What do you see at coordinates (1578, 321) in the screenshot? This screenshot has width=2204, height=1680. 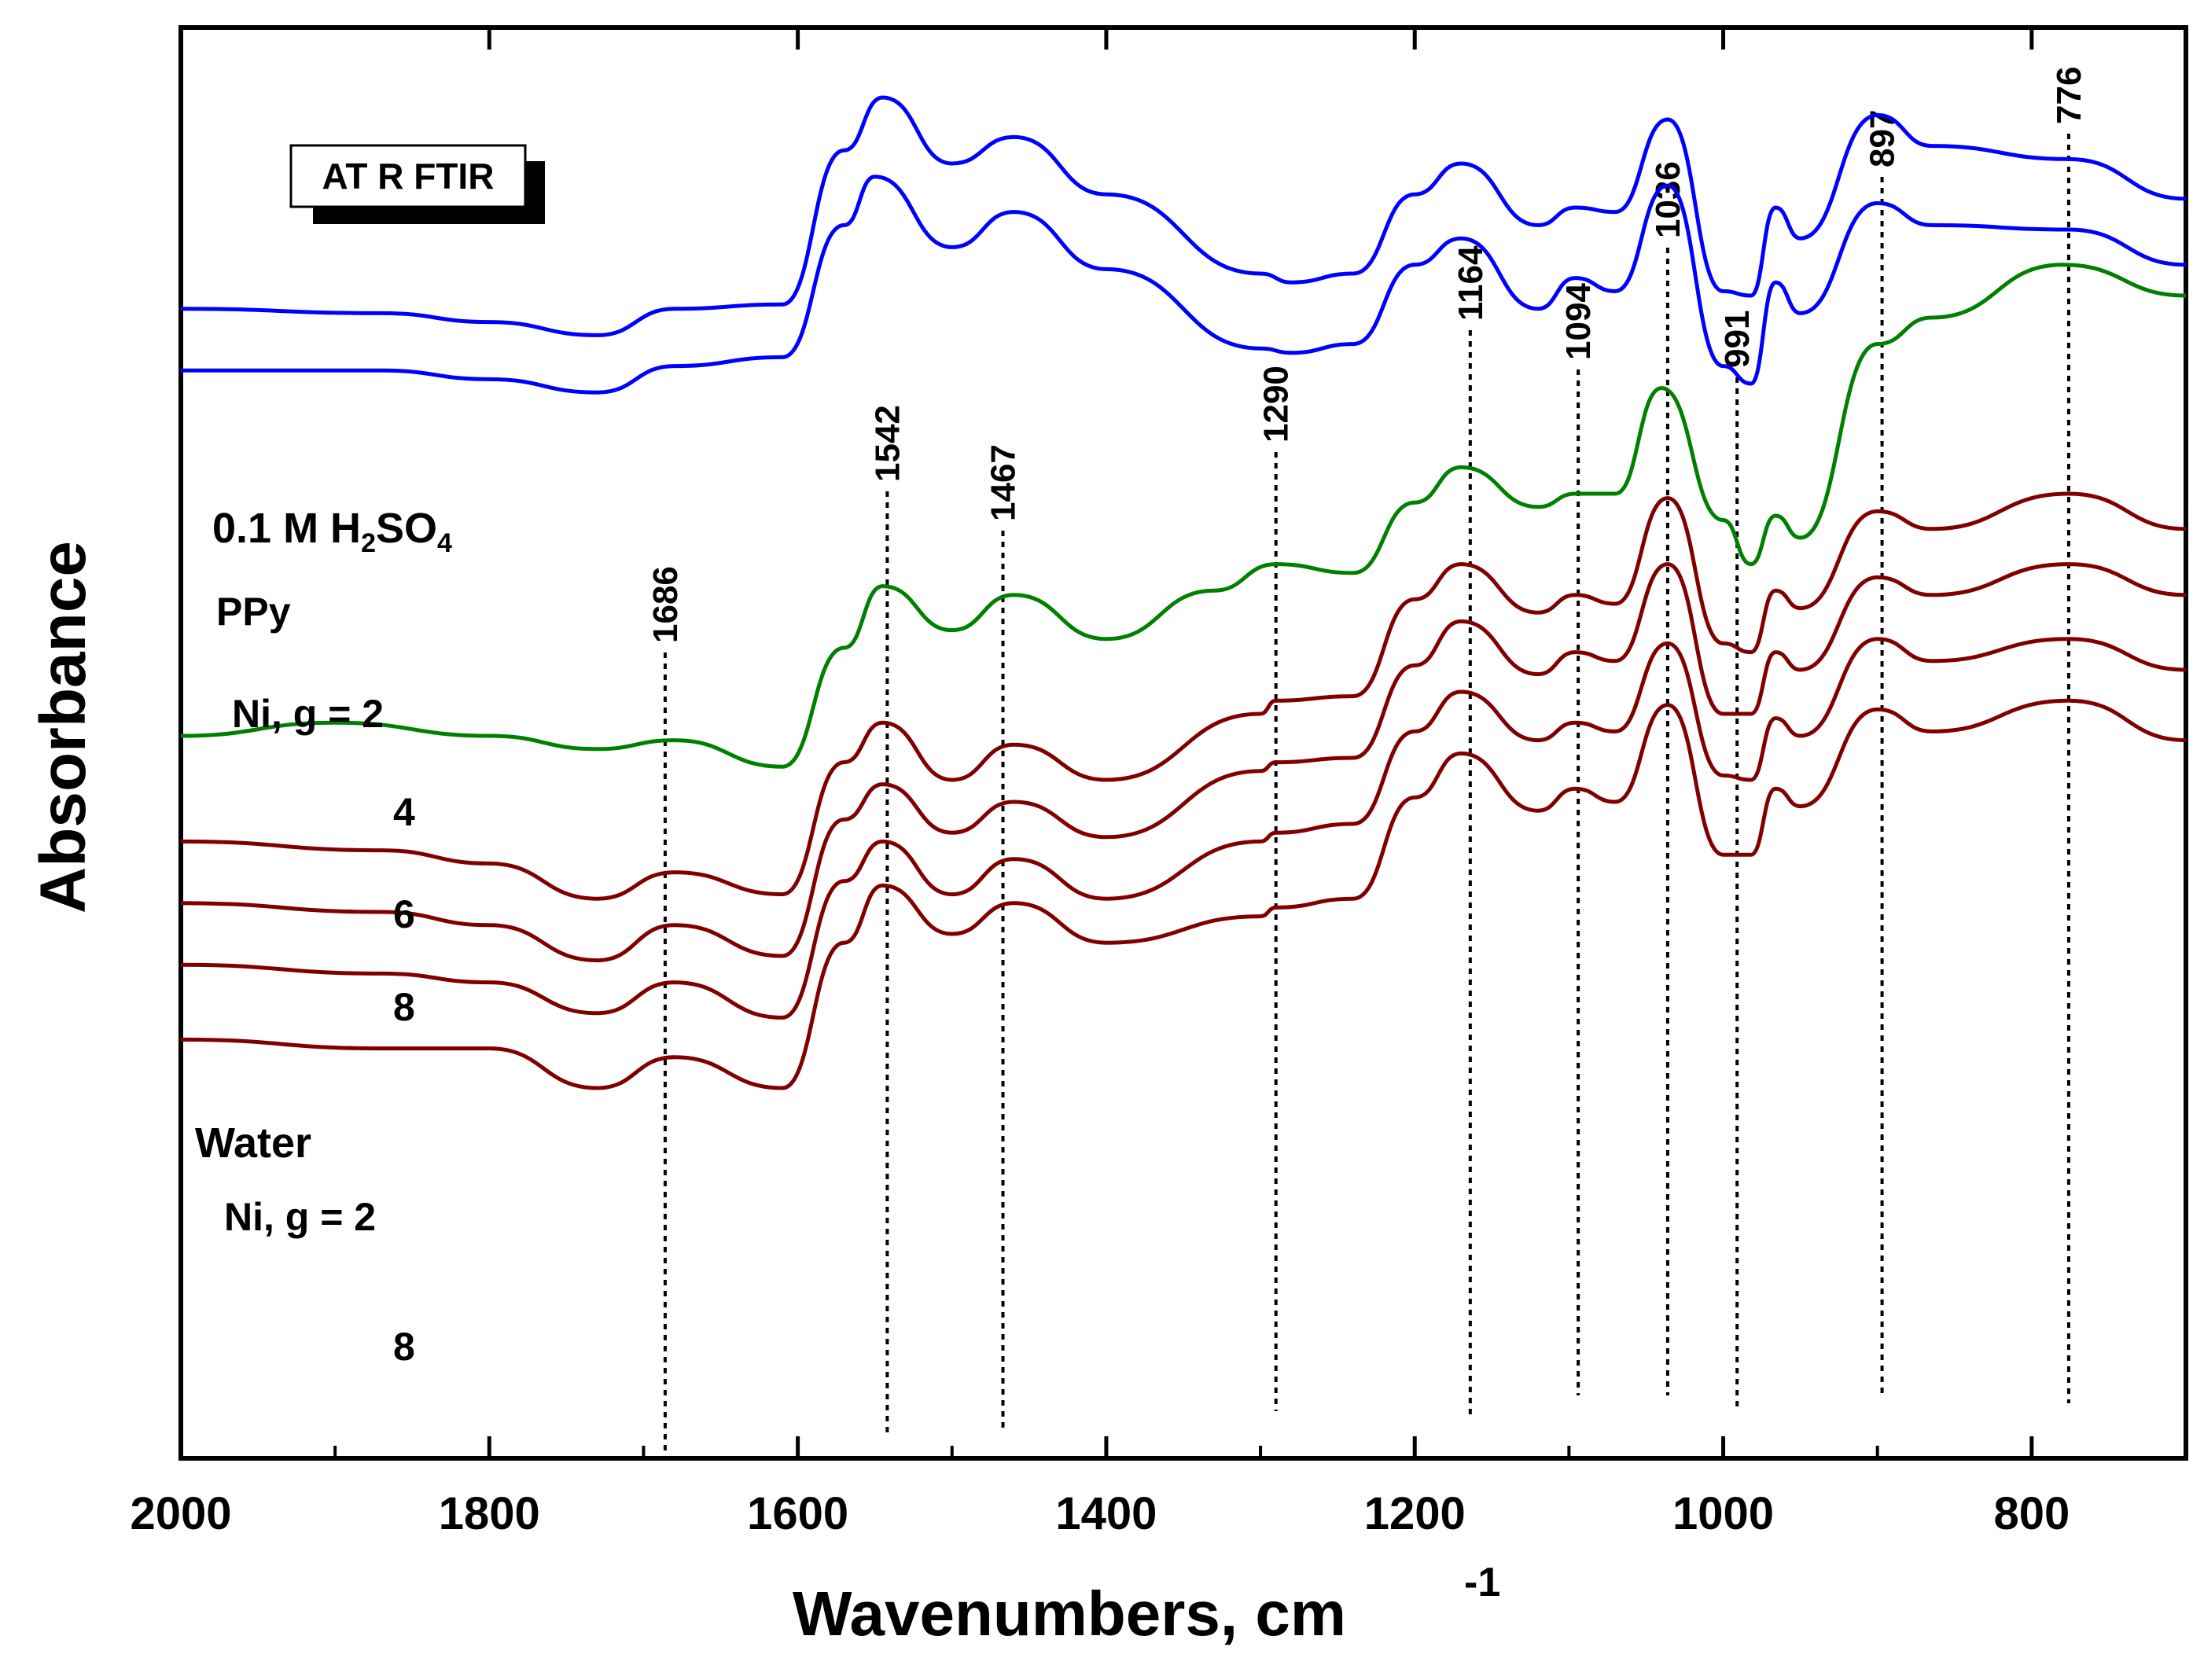 I see `peak-label: 1094` at bounding box center [1578, 321].